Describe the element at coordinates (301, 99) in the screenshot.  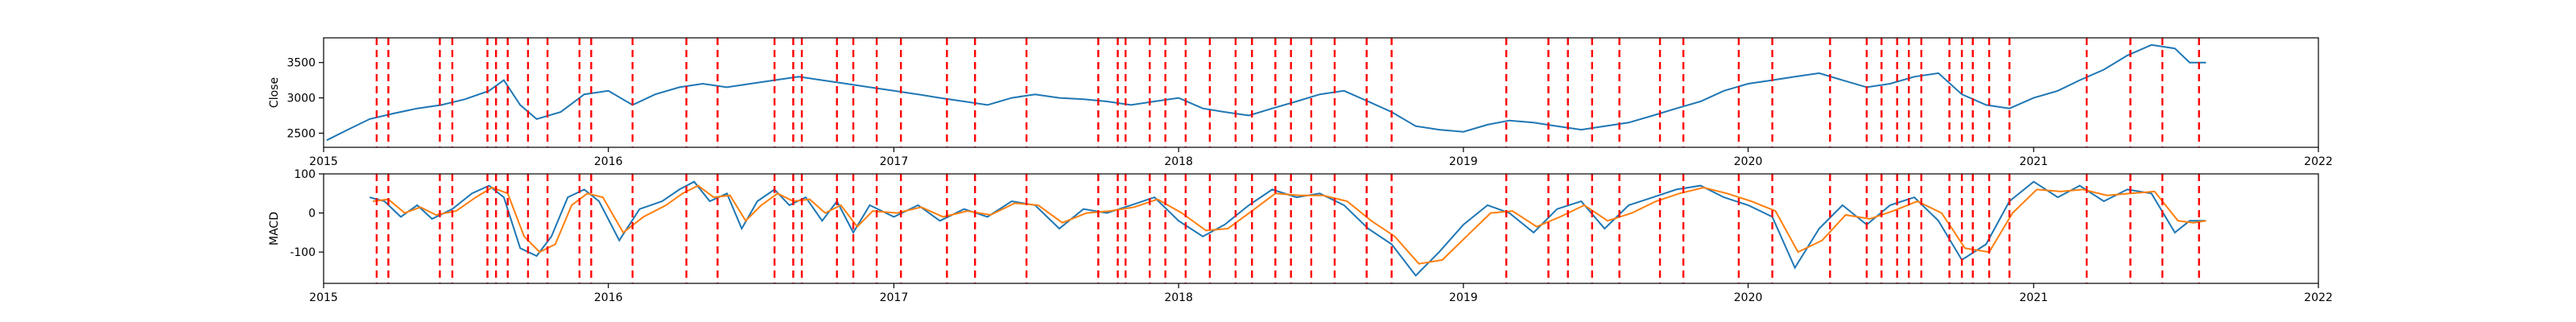
I see `close-y-tick-label: 3000` at that location.